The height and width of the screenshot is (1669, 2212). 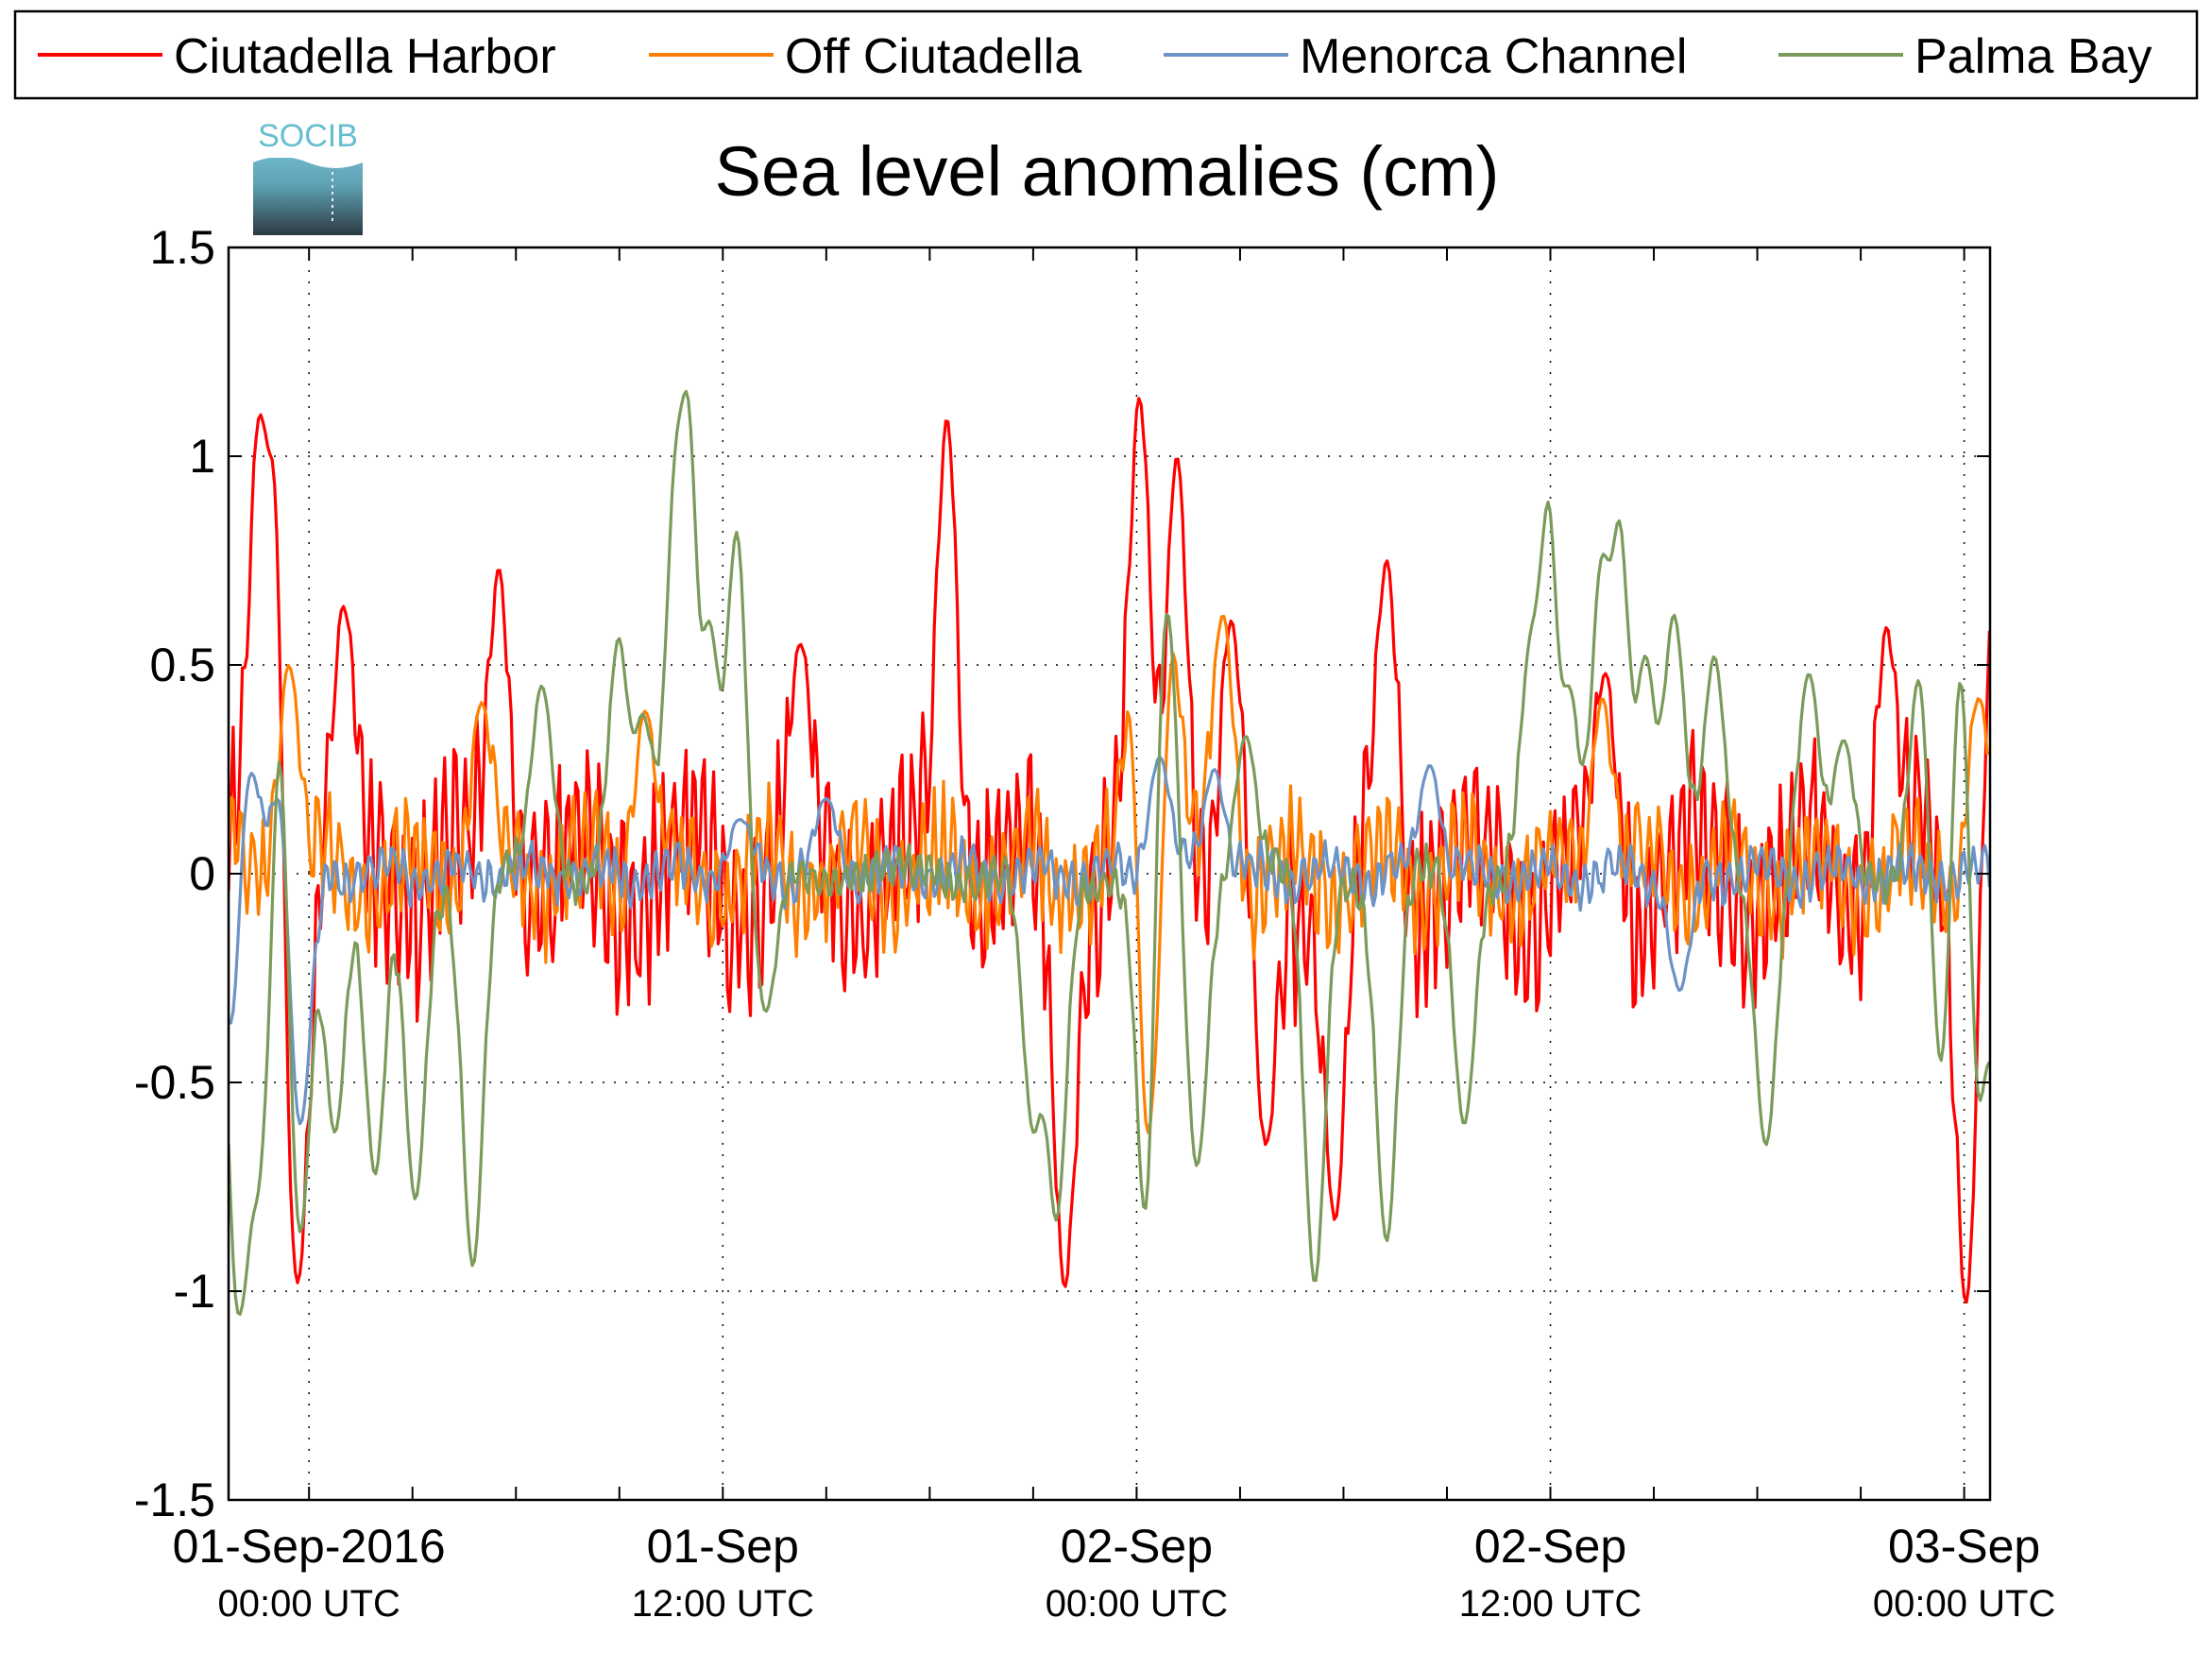 What do you see at coordinates (1493, 57) in the screenshot?
I see `legend-label-menorca-channel: Menorca Channel` at bounding box center [1493, 57].